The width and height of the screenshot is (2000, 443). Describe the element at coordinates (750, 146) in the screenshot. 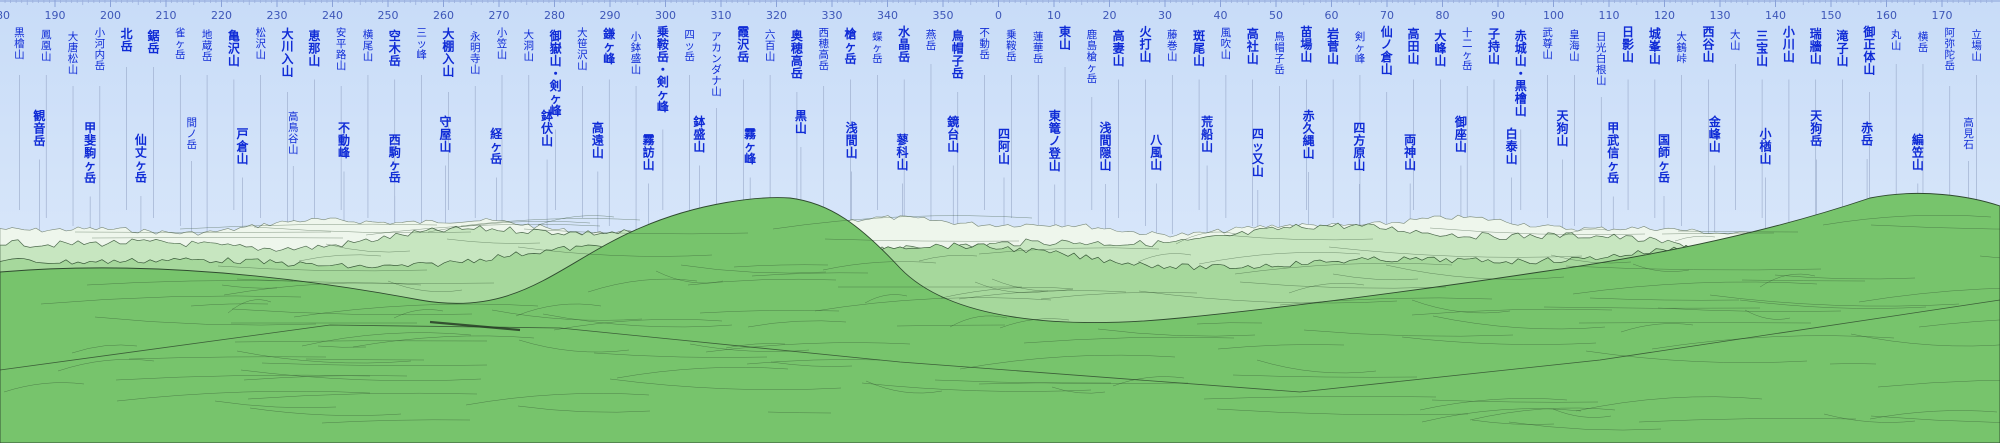

I see `peak-label: 霧ヶ峰` at that location.